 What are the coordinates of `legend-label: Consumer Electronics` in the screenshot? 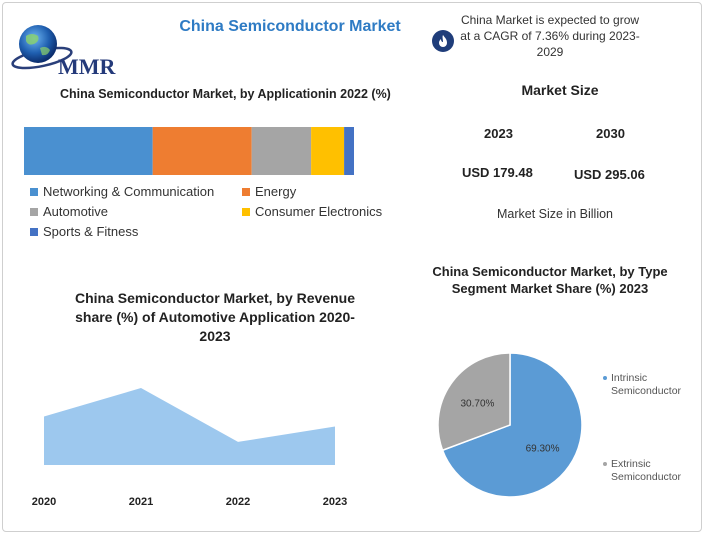 It's located at (319, 211).